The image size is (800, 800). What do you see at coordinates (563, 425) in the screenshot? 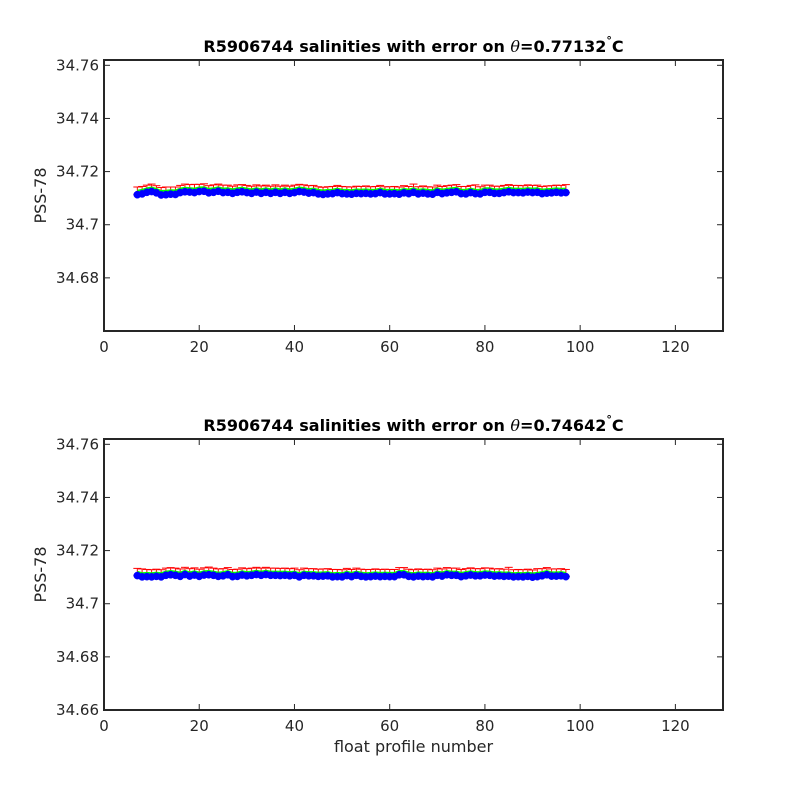
I see `chart-title-value: =0.74642` at bounding box center [563, 425].